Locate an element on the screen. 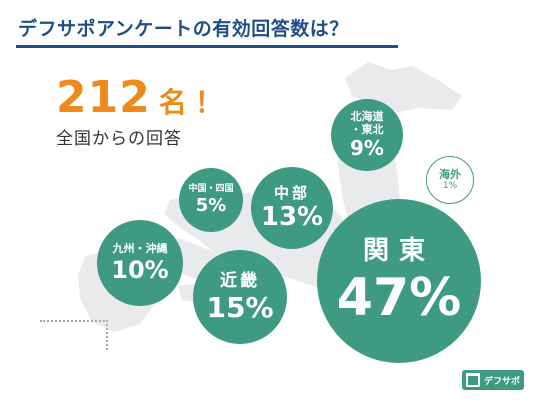  region-label: 中部 is located at coordinates (291, 192).